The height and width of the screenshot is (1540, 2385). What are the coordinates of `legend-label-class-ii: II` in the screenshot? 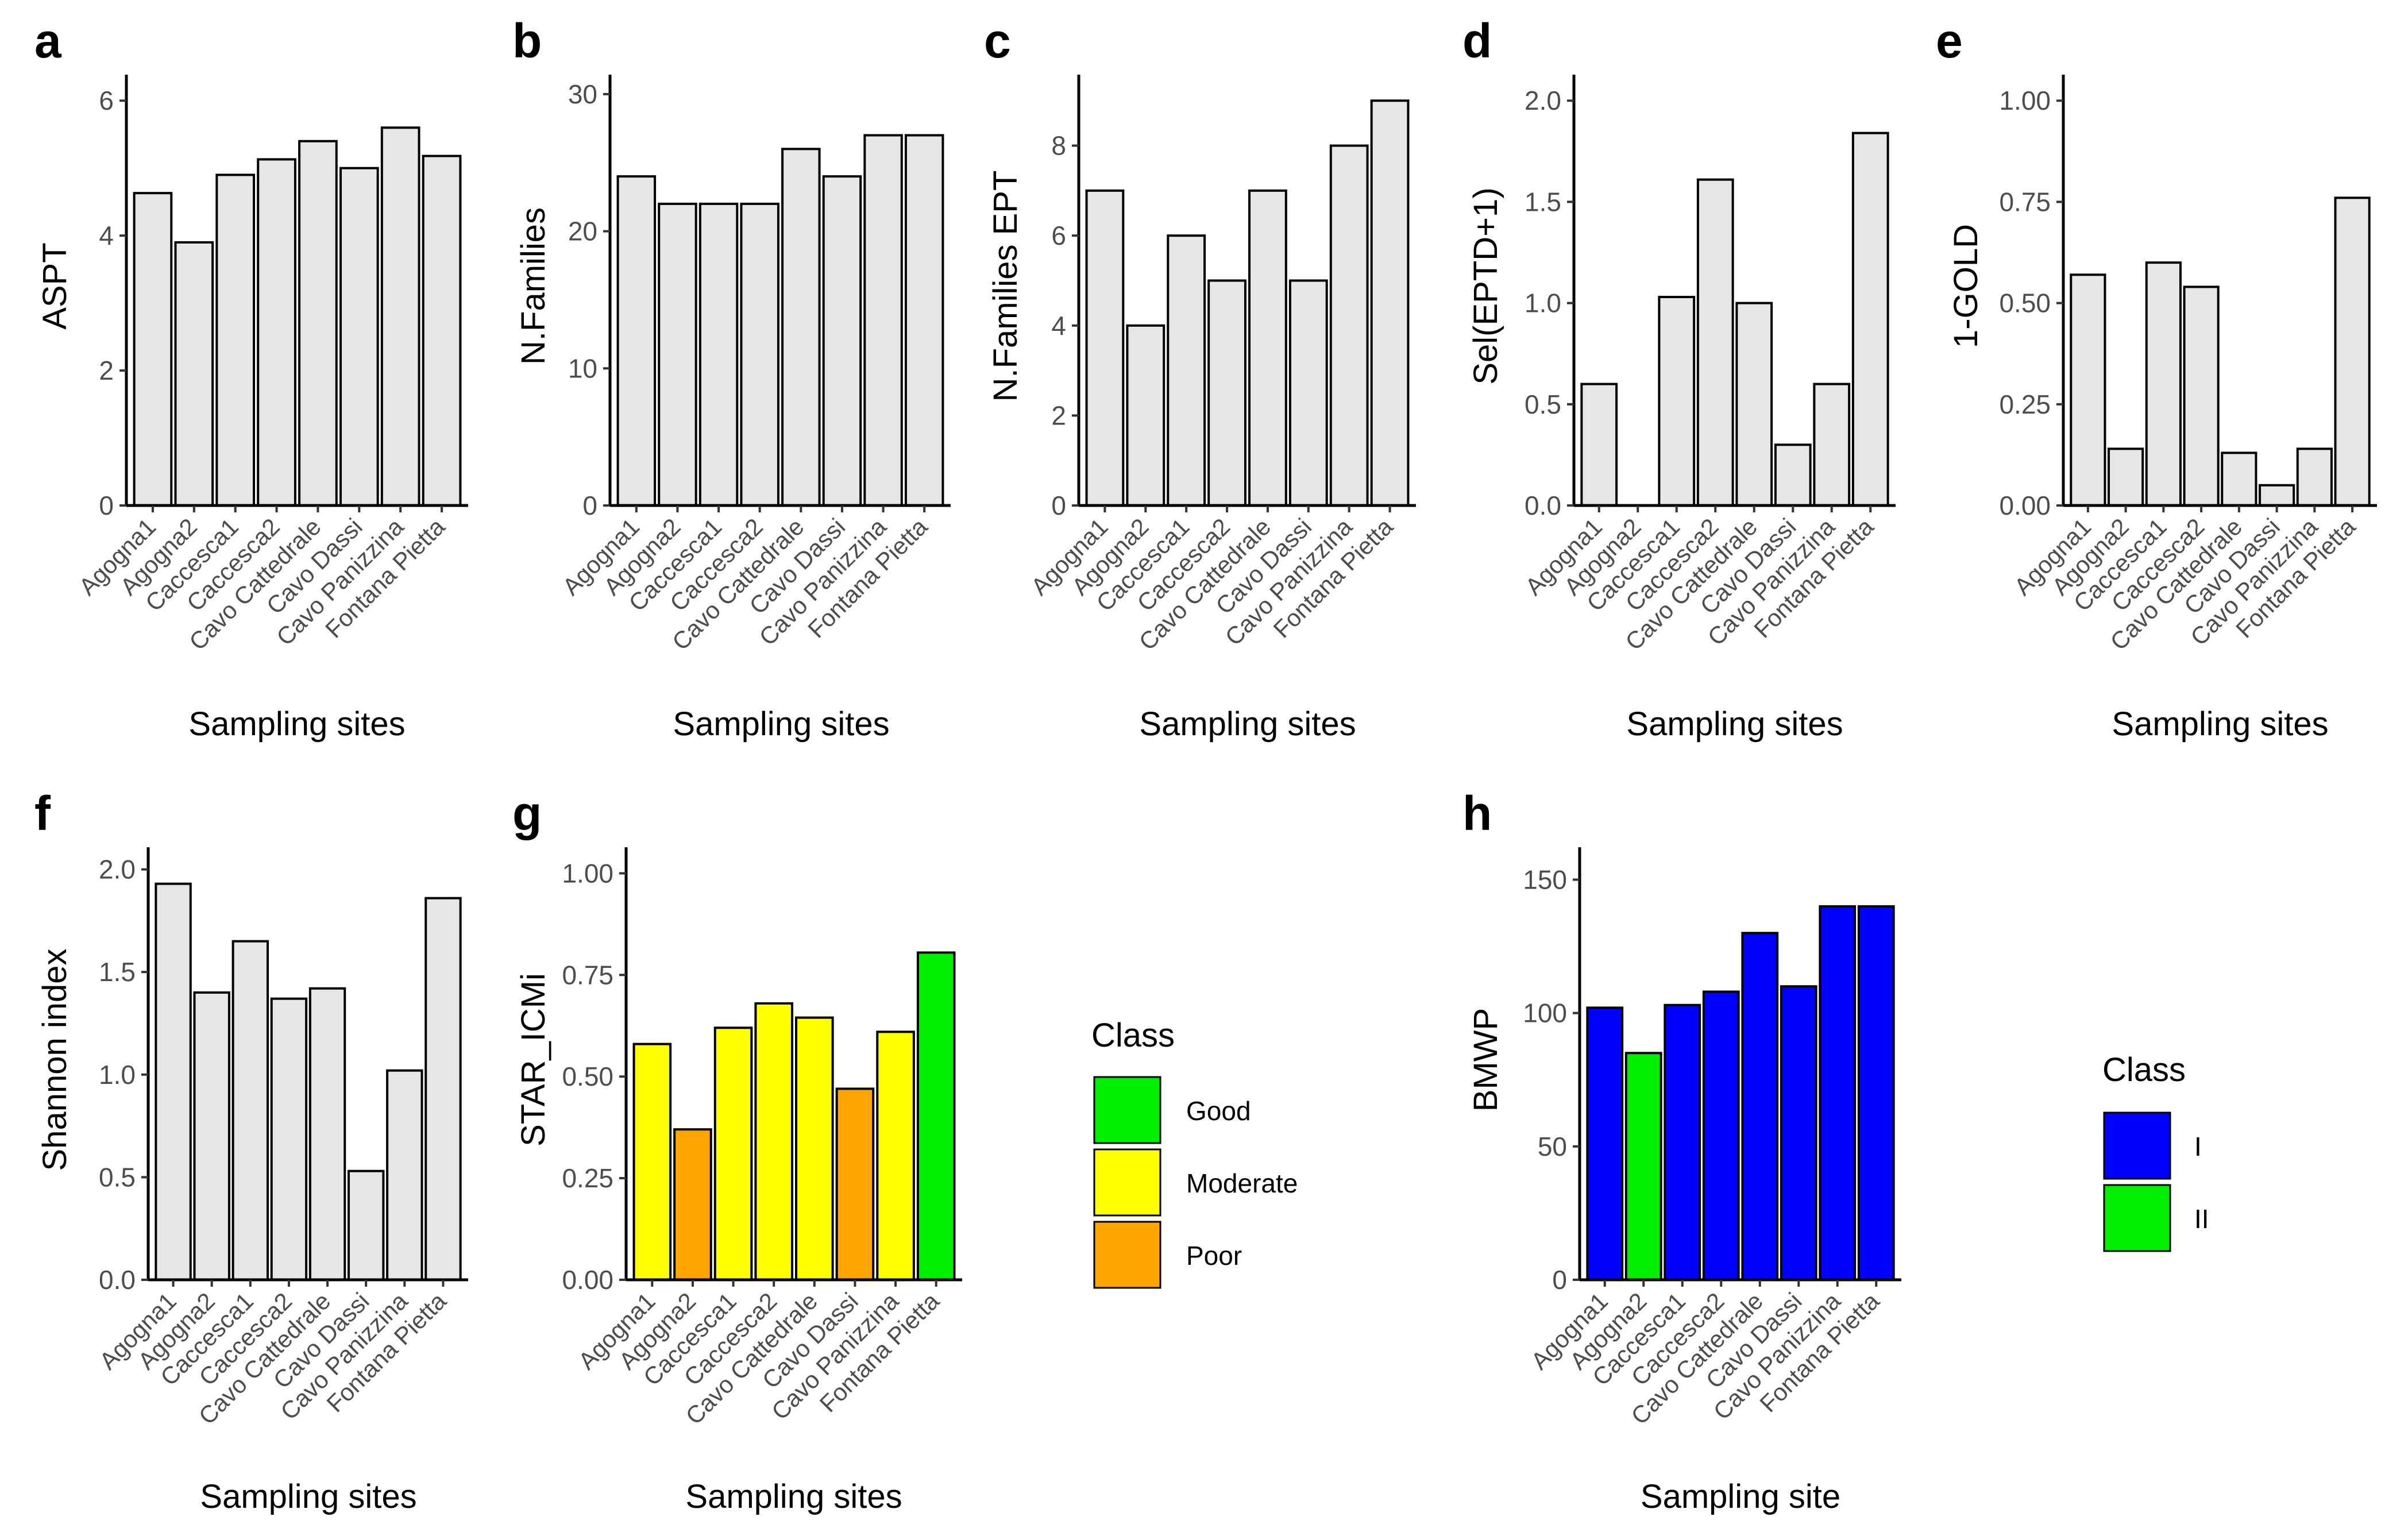 It's located at (2202, 1219).